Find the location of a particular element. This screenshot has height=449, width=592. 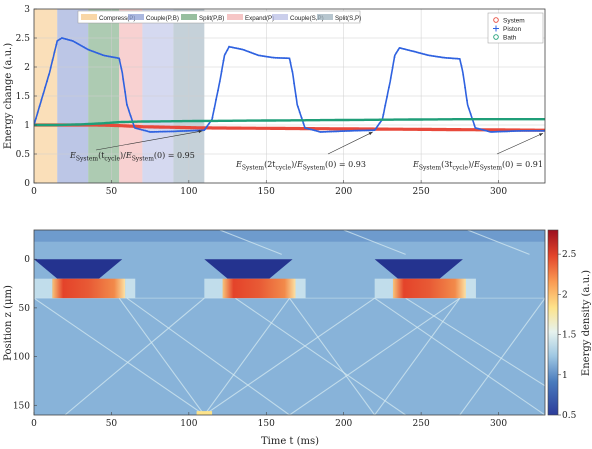

colorbar-ticks: 0.5 1 1.5 2 2.5 is located at coordinates (567, 335).